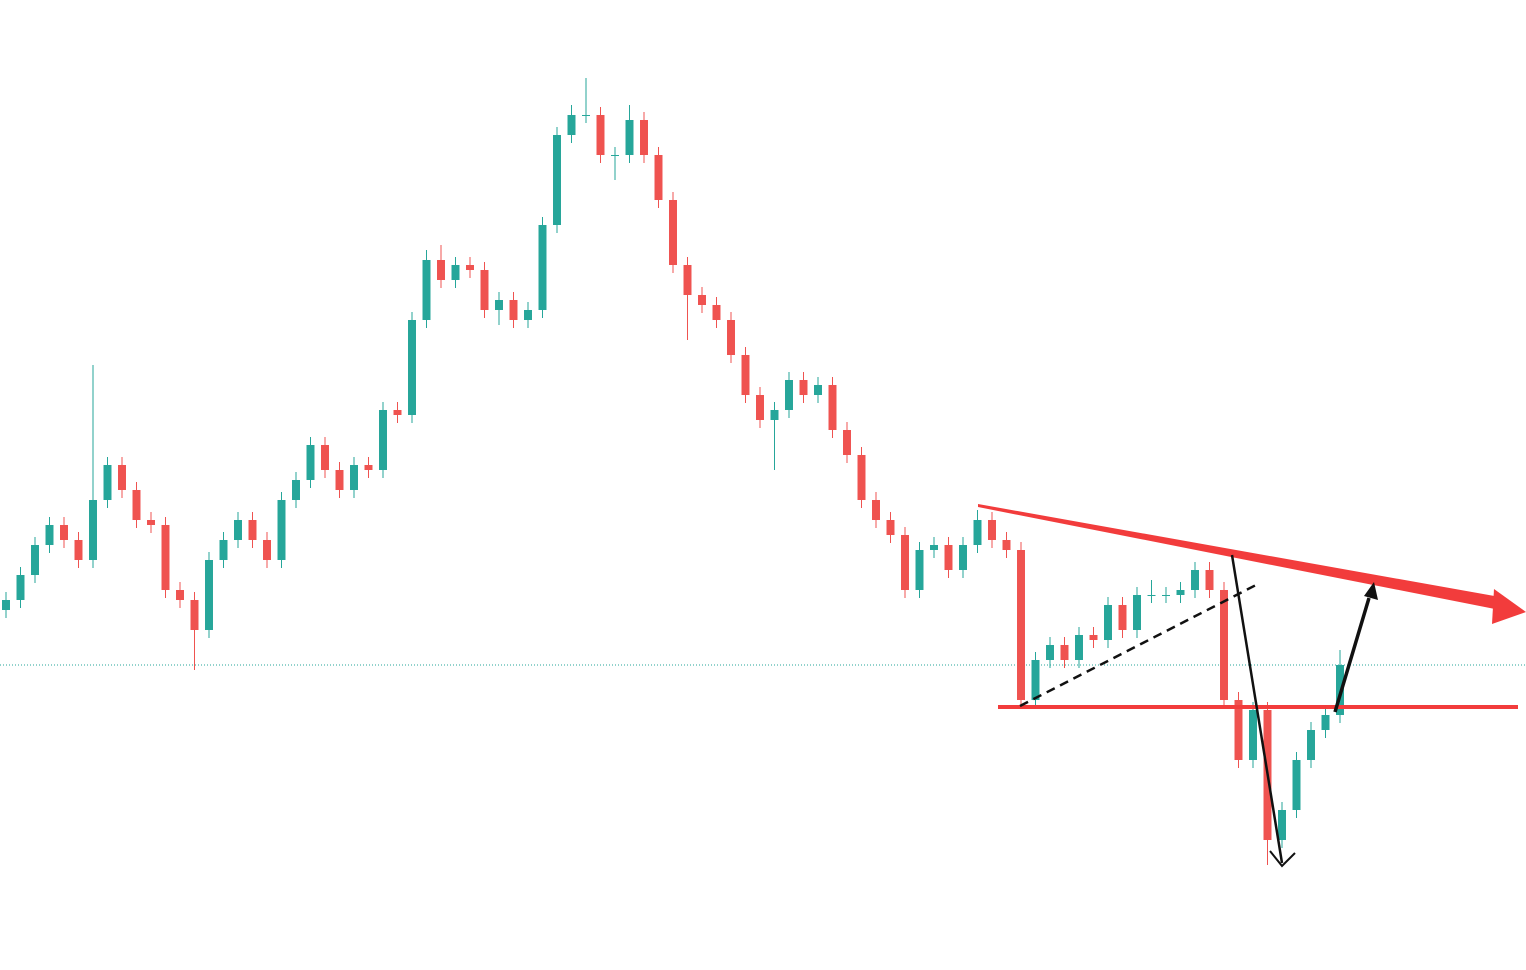 This screenshot has height=970, width=1526. What do you see at coordinates (1257, 709) in the screenshot?
I see `down-arrow` at bounding box center [1257, 709].